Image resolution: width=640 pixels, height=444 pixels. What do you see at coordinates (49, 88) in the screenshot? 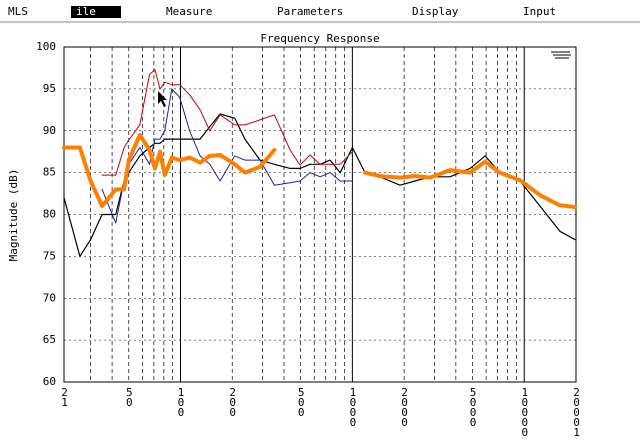
I see `y-tick-label: 95` at bounding box center [49, 88].